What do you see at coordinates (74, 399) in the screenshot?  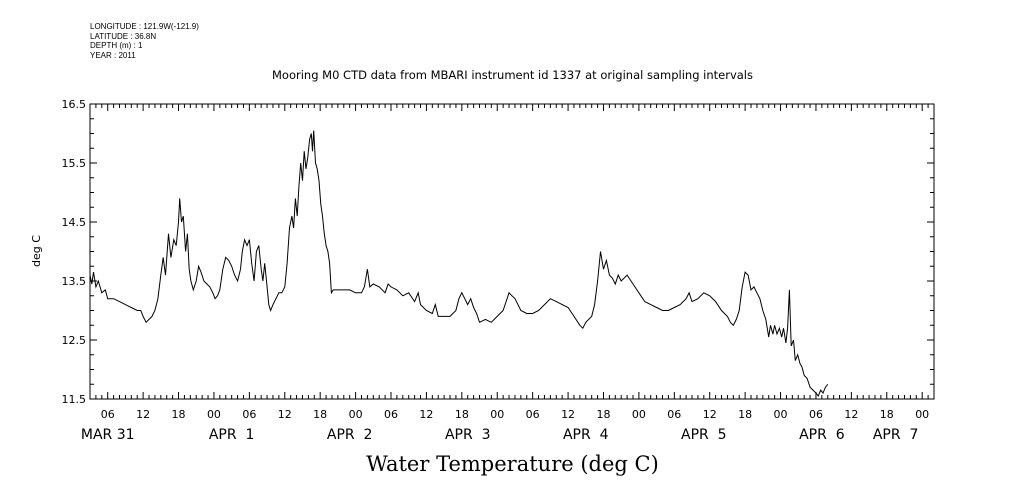 I see `y-tick-label: 11.5` at bounding box center [74, 399].